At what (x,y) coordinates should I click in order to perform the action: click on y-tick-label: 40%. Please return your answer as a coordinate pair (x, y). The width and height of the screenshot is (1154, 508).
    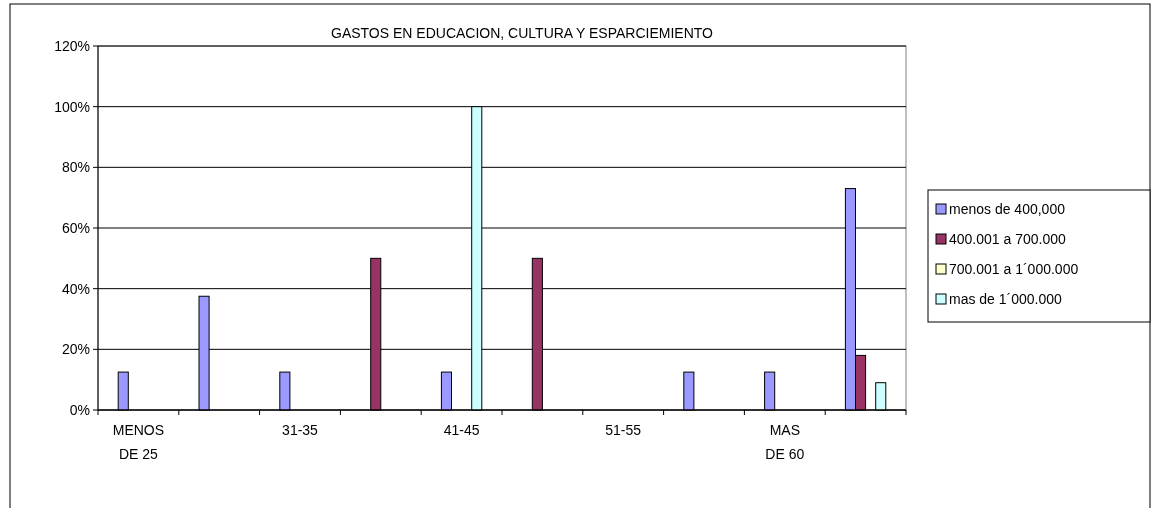
    Looking at the image, I should click on (75, 288).